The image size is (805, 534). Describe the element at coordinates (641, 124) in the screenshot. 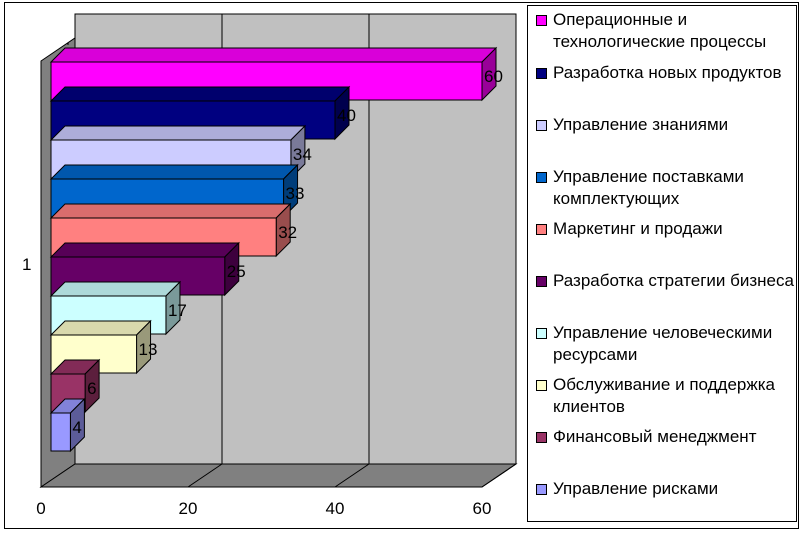

I see `legend-label: Управление знаниями` at that location.